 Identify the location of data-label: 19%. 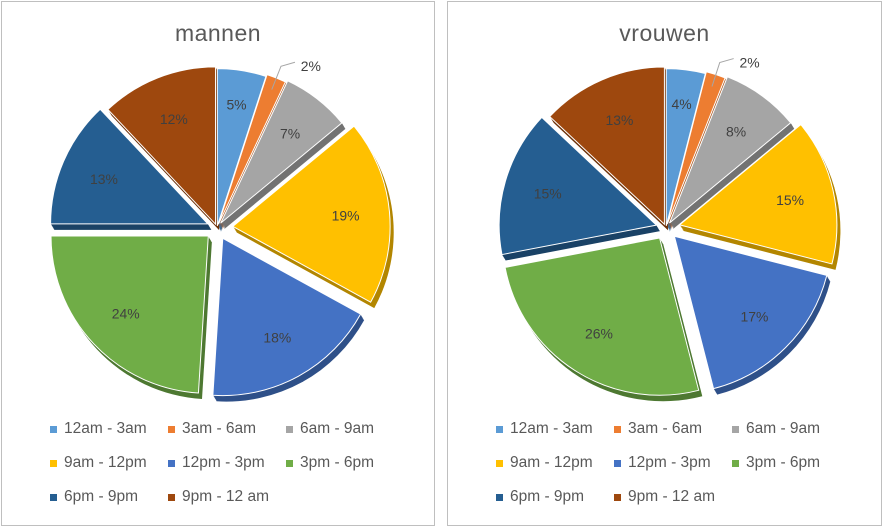
(346, 216).